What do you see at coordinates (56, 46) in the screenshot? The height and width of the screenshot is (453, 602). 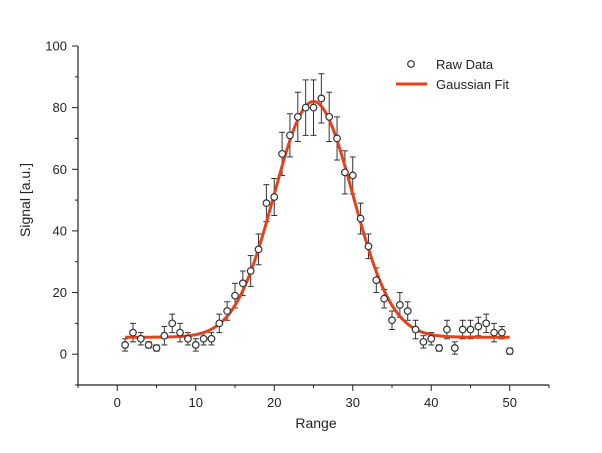 I see `y-tick-label: 100` at bounding box center [56, 46].